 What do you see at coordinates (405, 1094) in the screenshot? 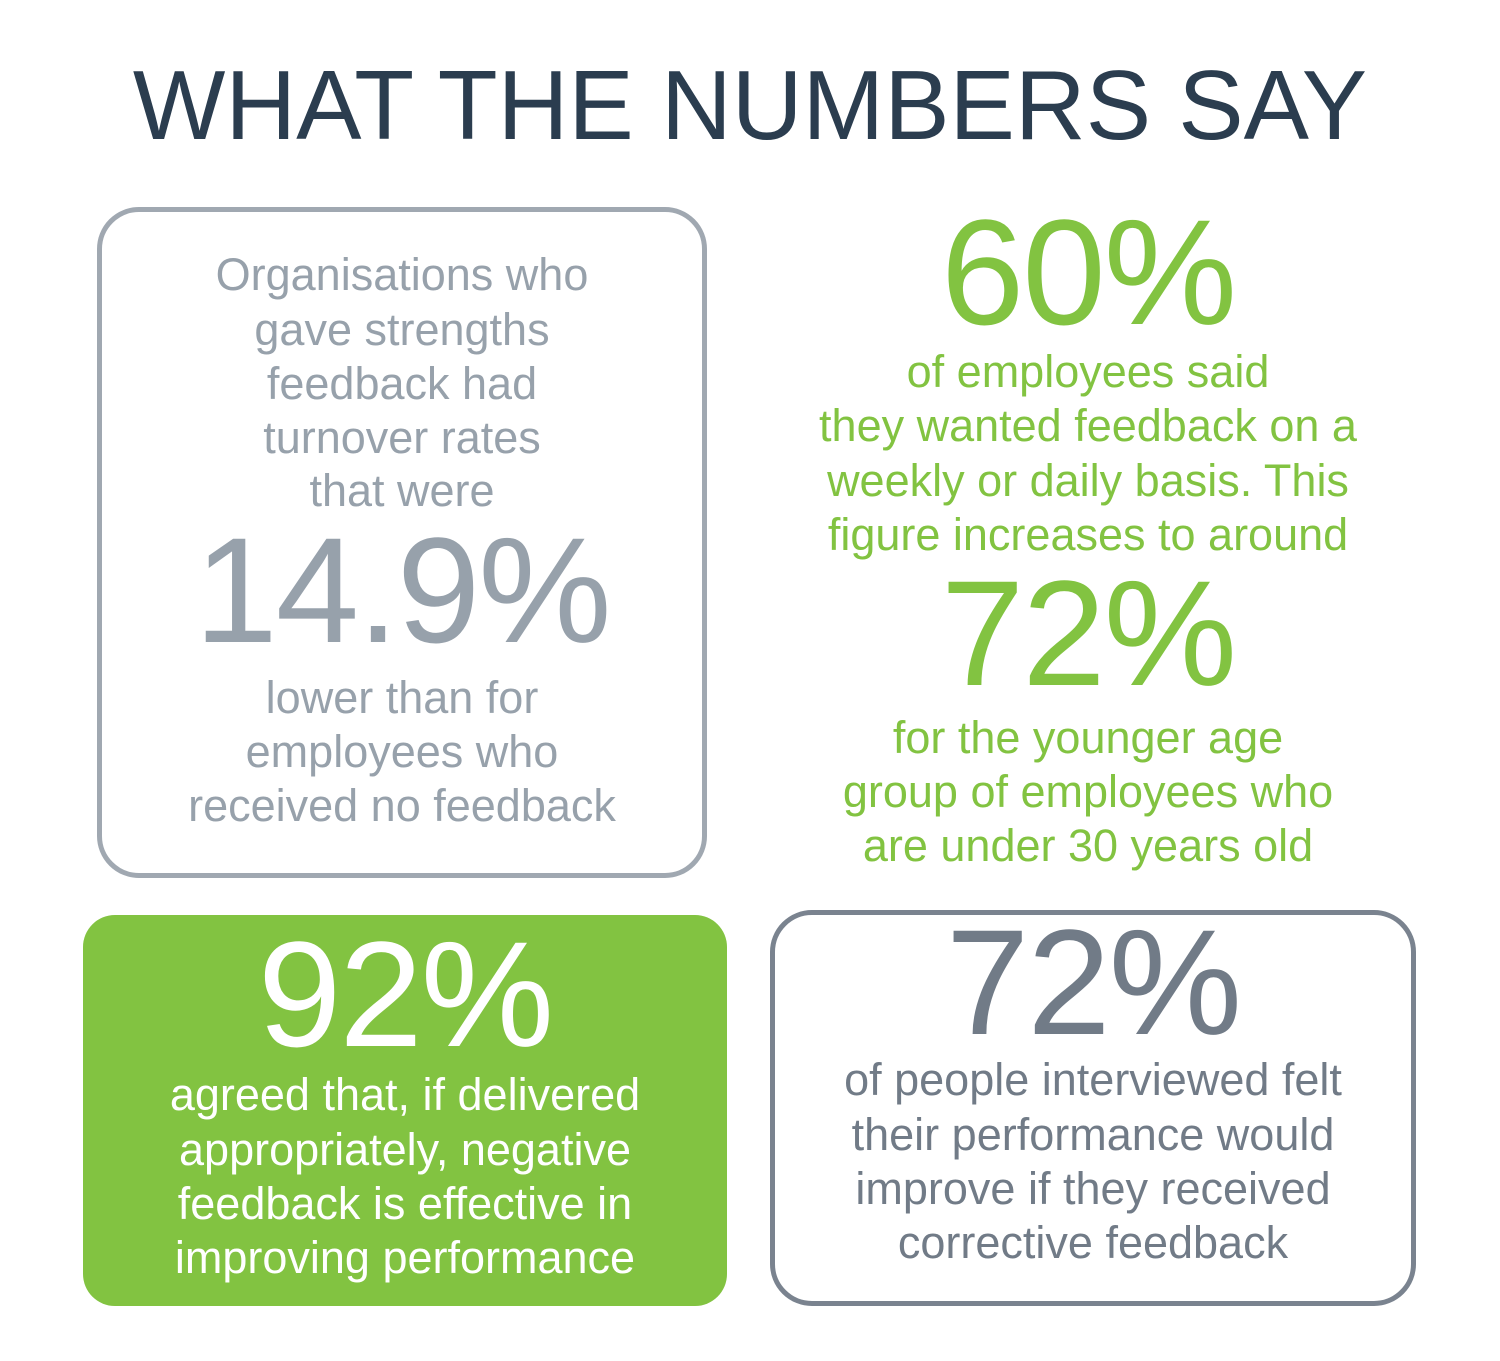
I see `text-line: agreed that, if delivered` at bounding box center [405, 1094].